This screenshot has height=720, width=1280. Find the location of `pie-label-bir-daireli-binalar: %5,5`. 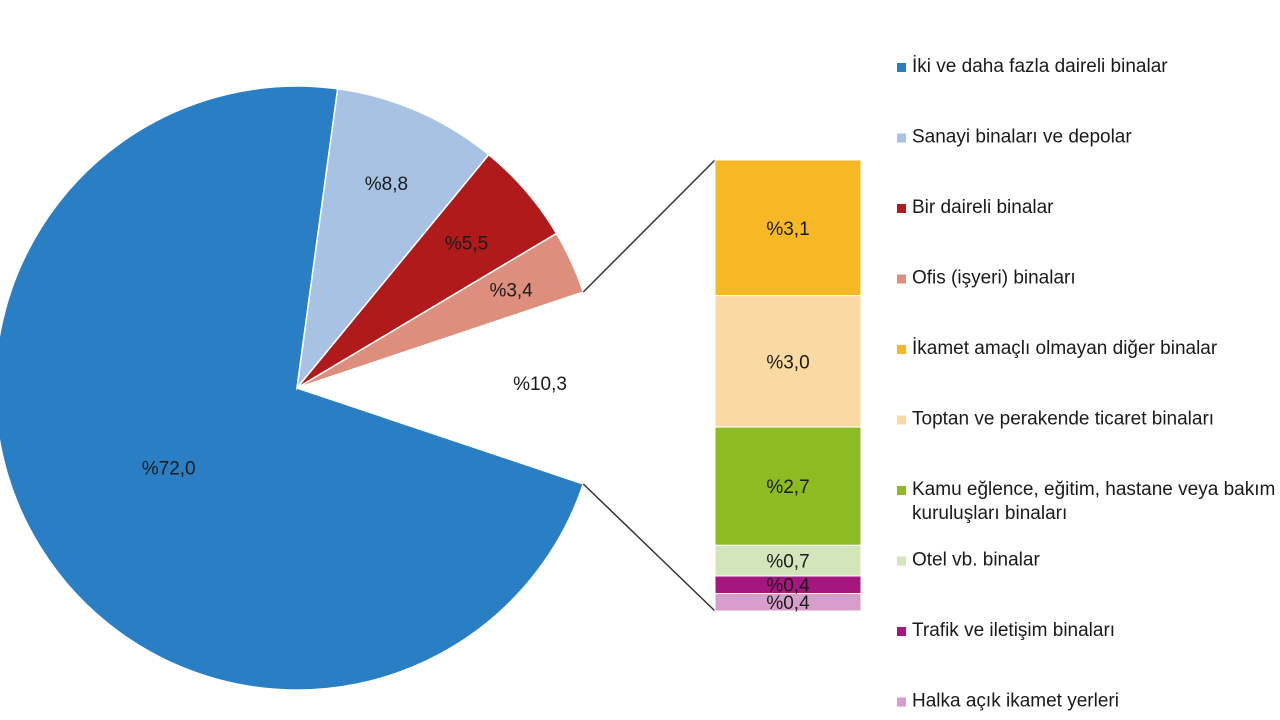

pie-label-bir-daireli-binalar: %5,5 is located at coordinates (466, 243).